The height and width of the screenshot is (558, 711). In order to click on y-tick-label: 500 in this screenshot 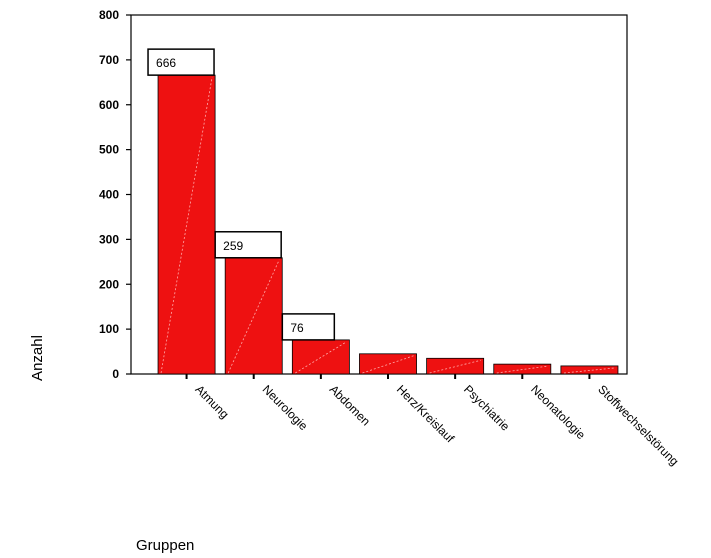, I will do `click(109, 150)`.